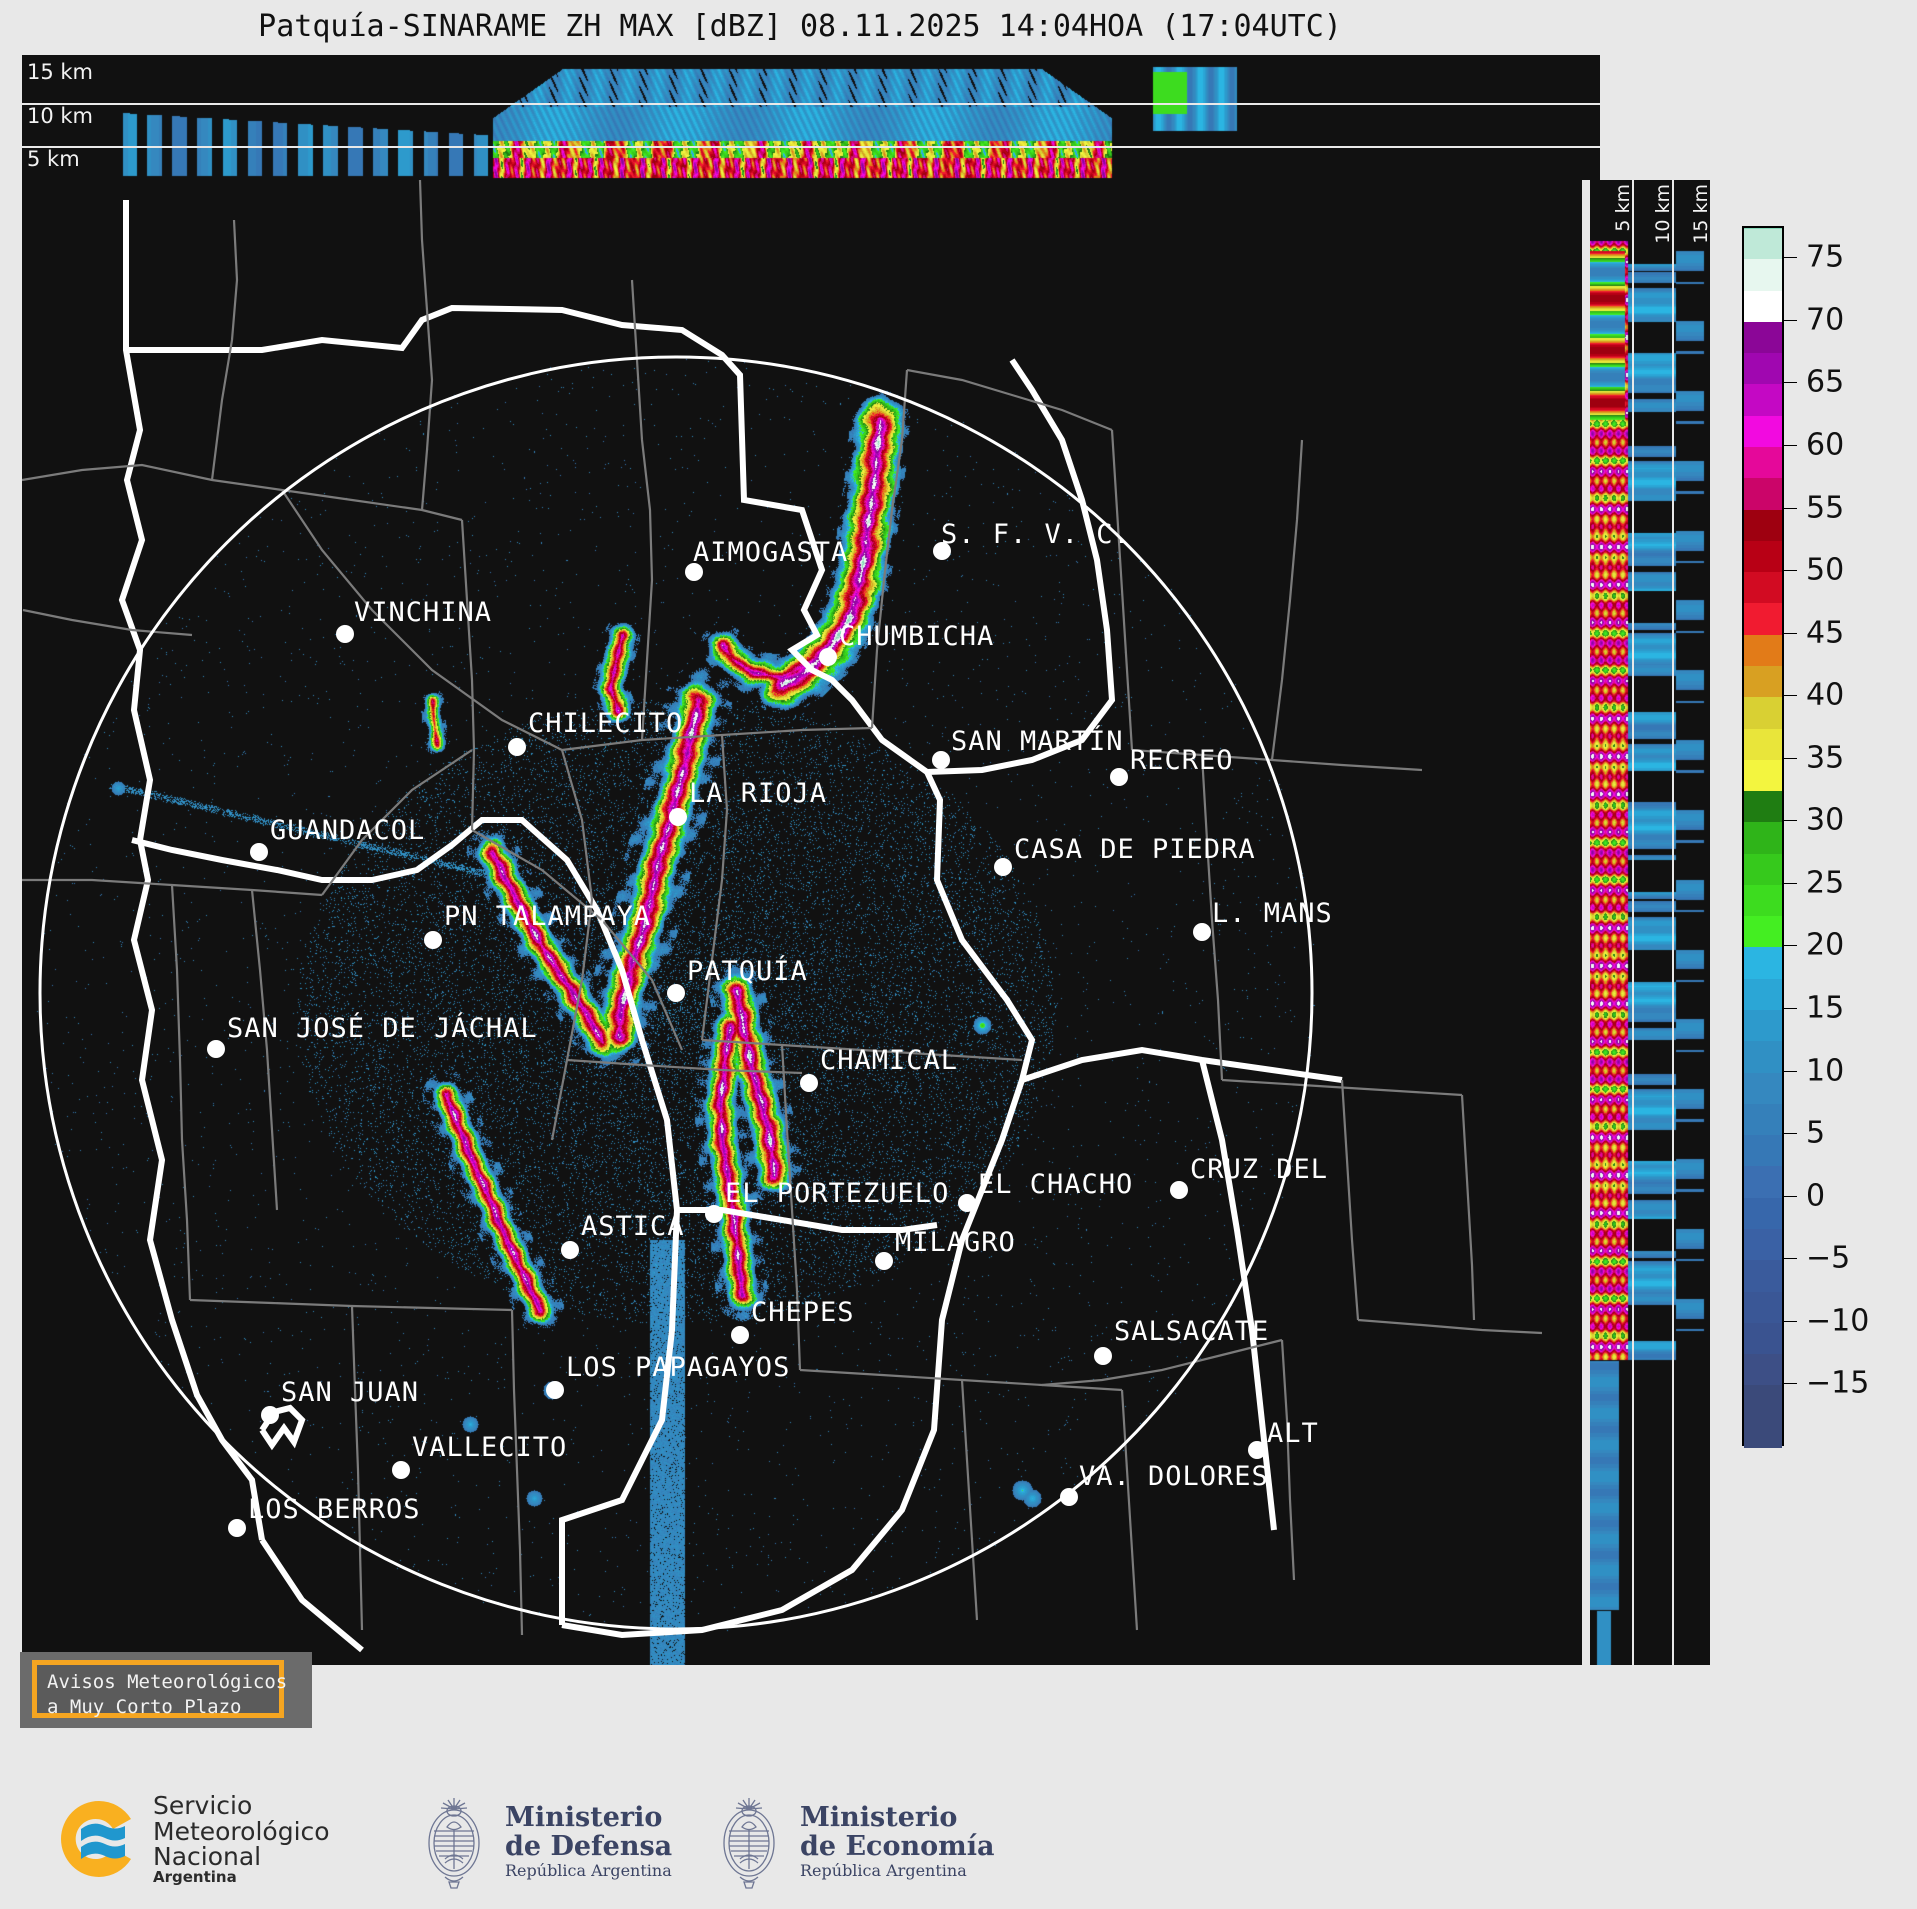 This screenshot has height=1909, width=1917. I want to click on economia-line-2: de Economía, so click(897, 1847).